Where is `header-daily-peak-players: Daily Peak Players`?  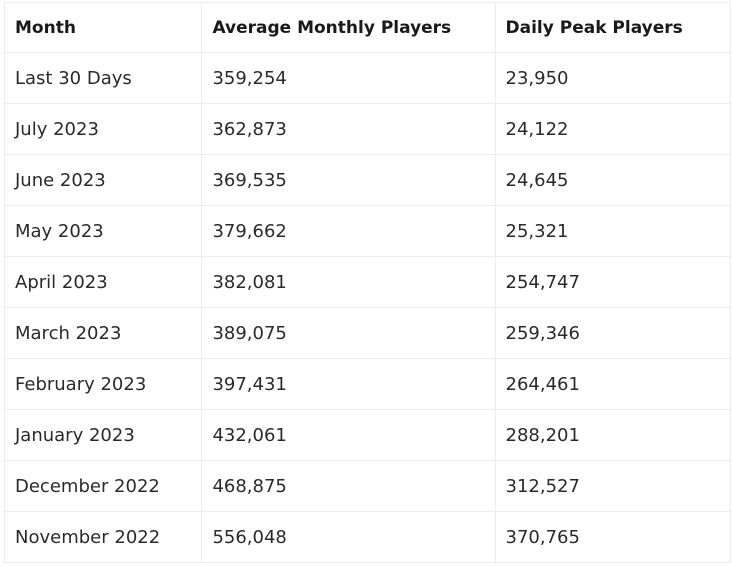
header-daily-peak-players: Daily Peak Players is located at coordinates (612, 27).